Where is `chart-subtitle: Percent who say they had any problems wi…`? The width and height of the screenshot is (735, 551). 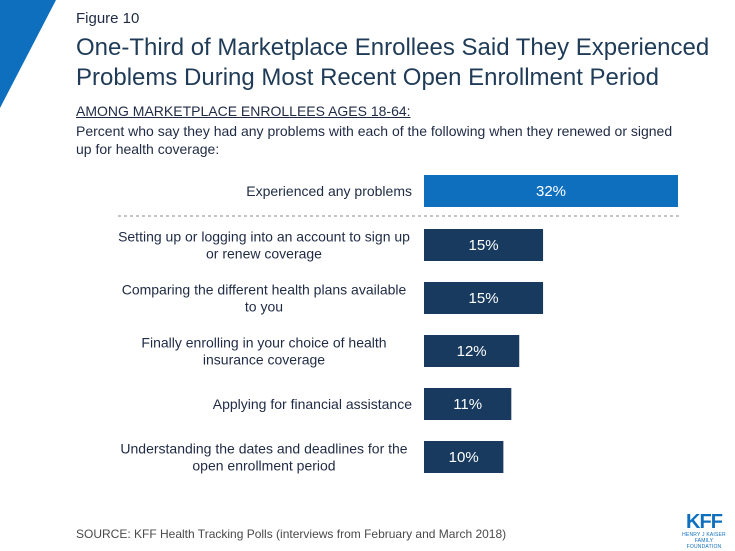
chart-subtitle: Percent who say they had any problems wi… is located at coordinates (374, 140).